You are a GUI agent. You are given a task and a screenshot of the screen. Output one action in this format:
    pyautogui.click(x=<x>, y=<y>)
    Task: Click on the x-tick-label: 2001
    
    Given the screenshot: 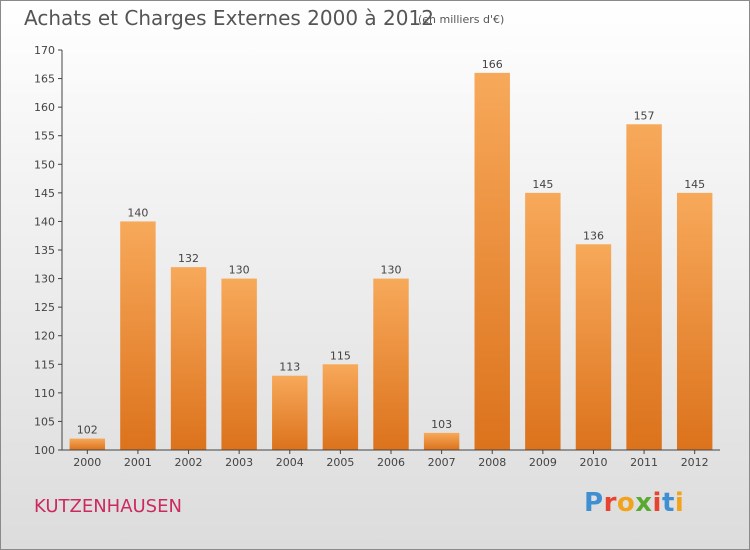 What is the action you would take?
    pyautogui.click(x=138, y=462)
    